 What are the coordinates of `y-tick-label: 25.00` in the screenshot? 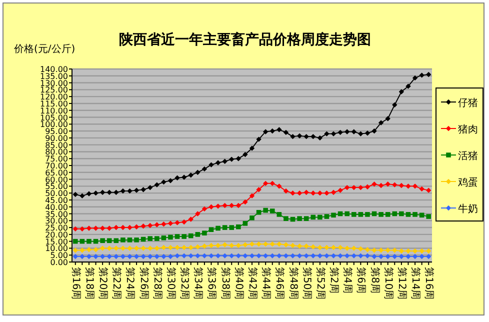 It's located at (56, 228).